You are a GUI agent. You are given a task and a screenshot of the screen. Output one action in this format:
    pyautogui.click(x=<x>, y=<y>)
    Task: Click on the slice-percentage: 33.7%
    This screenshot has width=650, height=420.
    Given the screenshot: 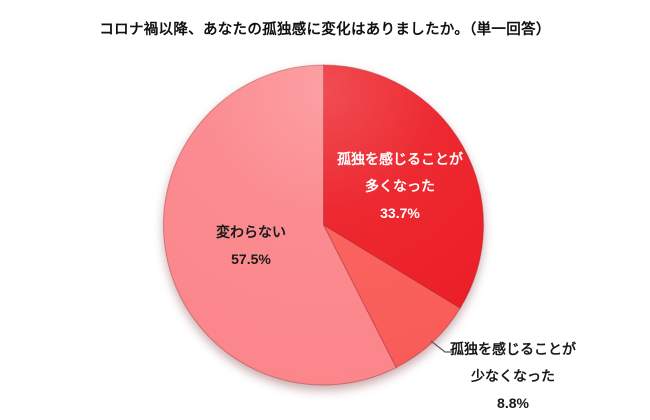 What is the action you would take?
    pyautogui.click(x=400, y=213)
    